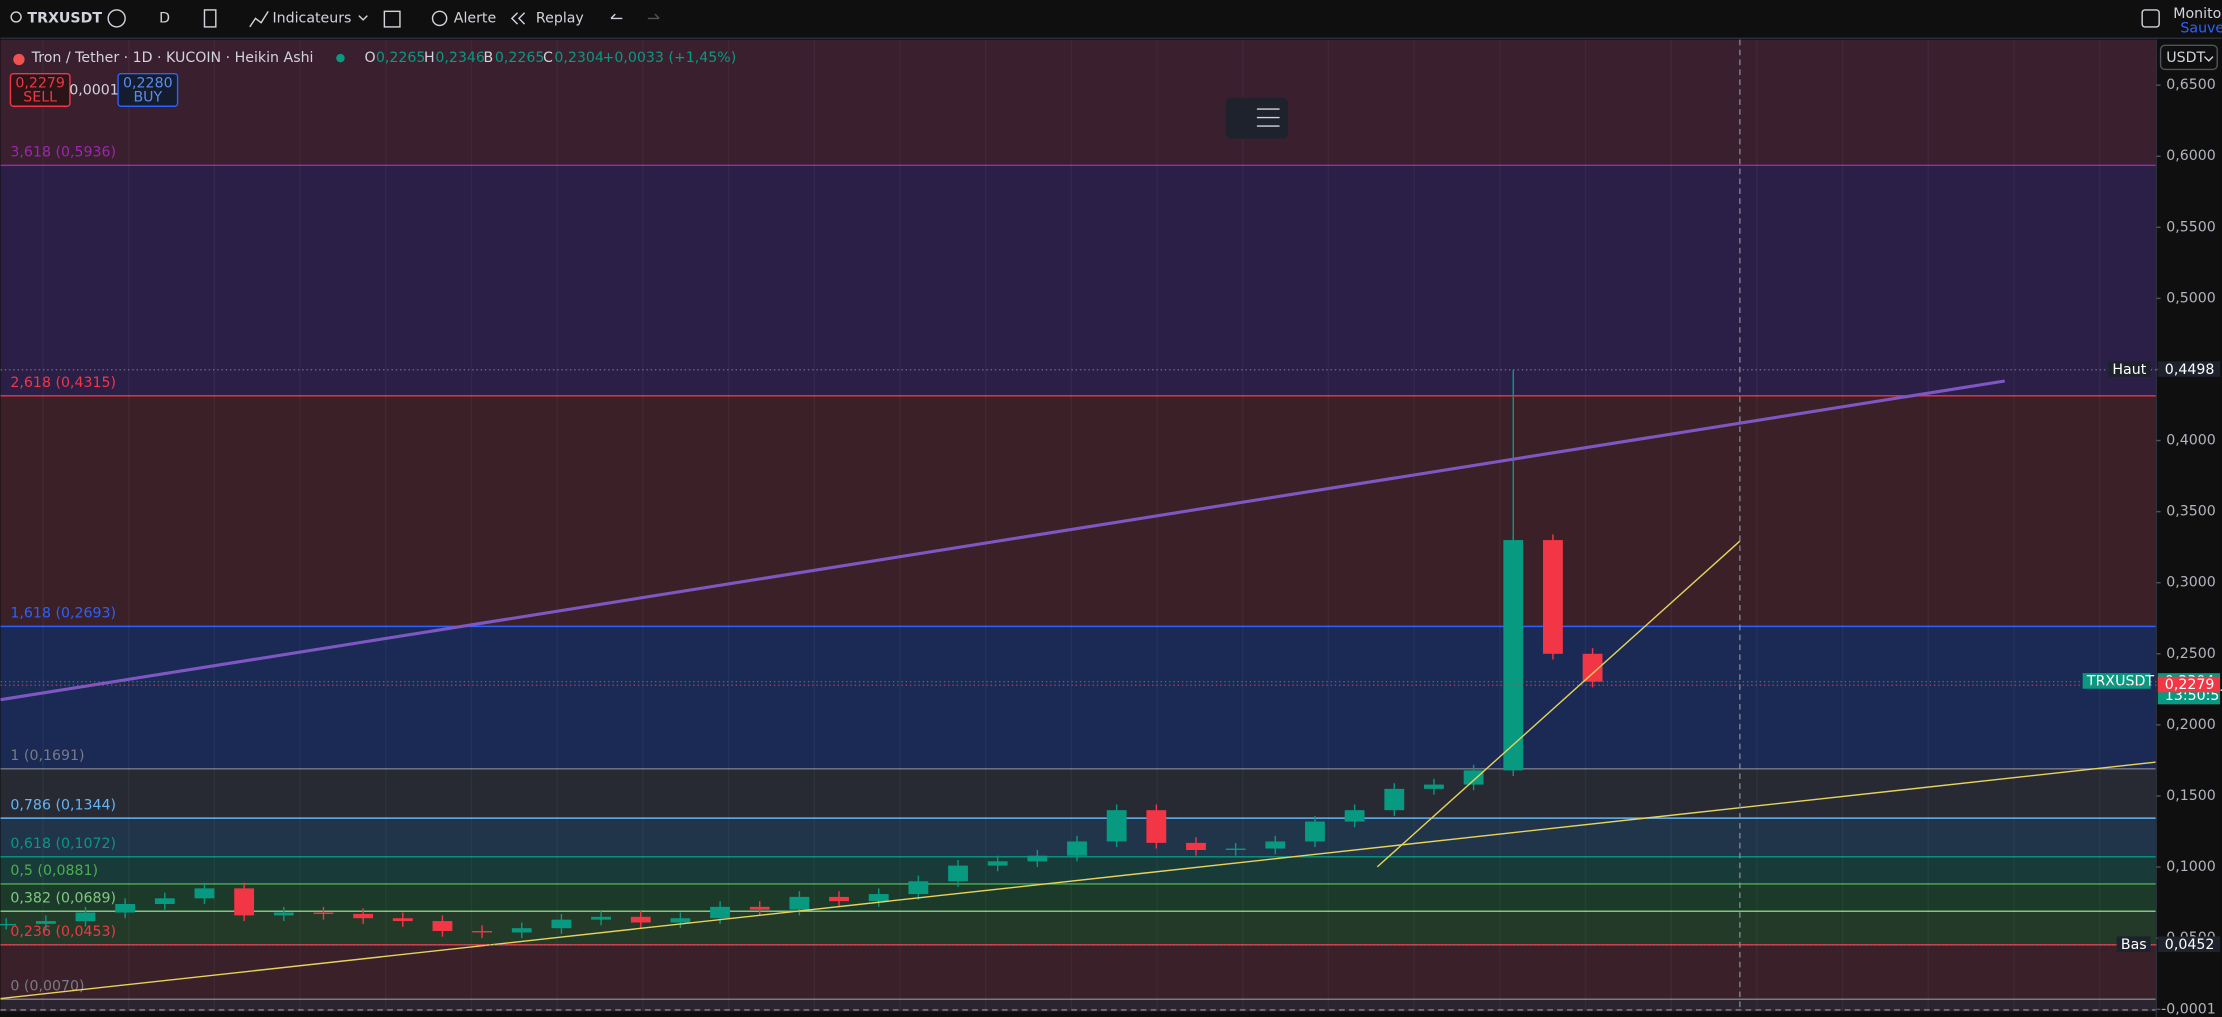 Image resolution: width=2222 pixels, height=1017 pixels. I want to click on alert-icon, so click(439, 18).